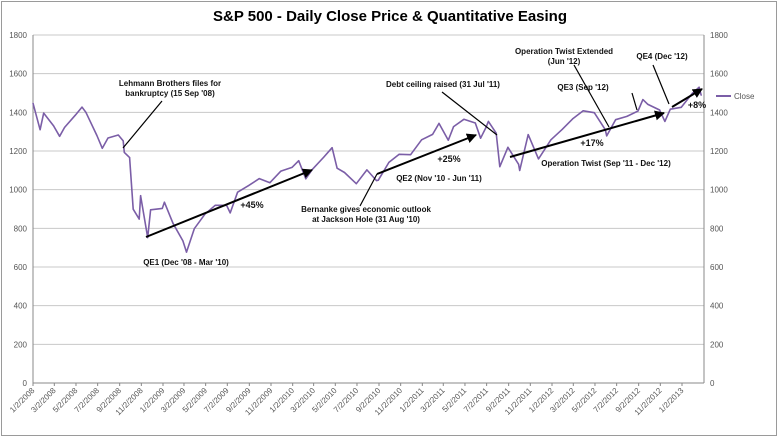 The image size is (780, 439). I want to click on y-tick-label-right: 800, so click(717, 228).